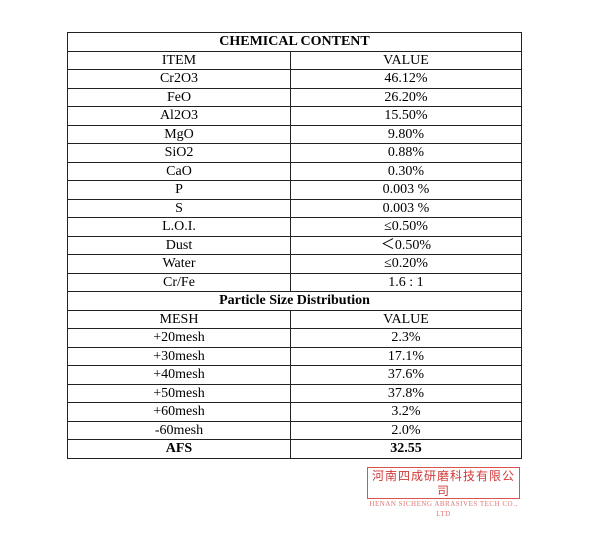 This screenshot has width=600, height=555. I want to click on value-cell: 0.30%, so click(406, 171).